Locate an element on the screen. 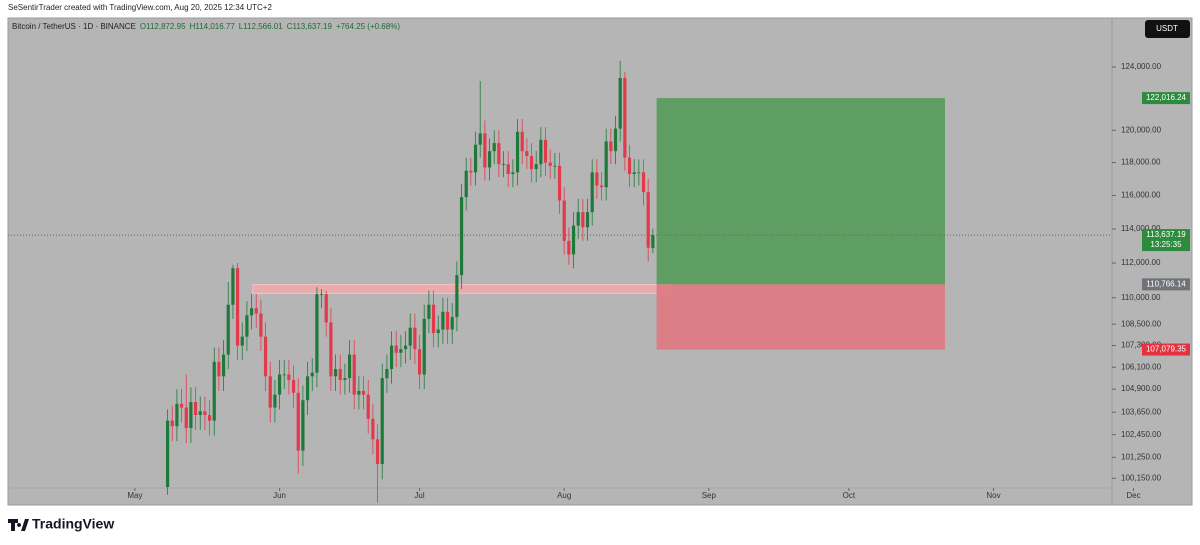 The image size is (1200, 545). target-label: 122,016.24 is located at coordinates (1166, 97).